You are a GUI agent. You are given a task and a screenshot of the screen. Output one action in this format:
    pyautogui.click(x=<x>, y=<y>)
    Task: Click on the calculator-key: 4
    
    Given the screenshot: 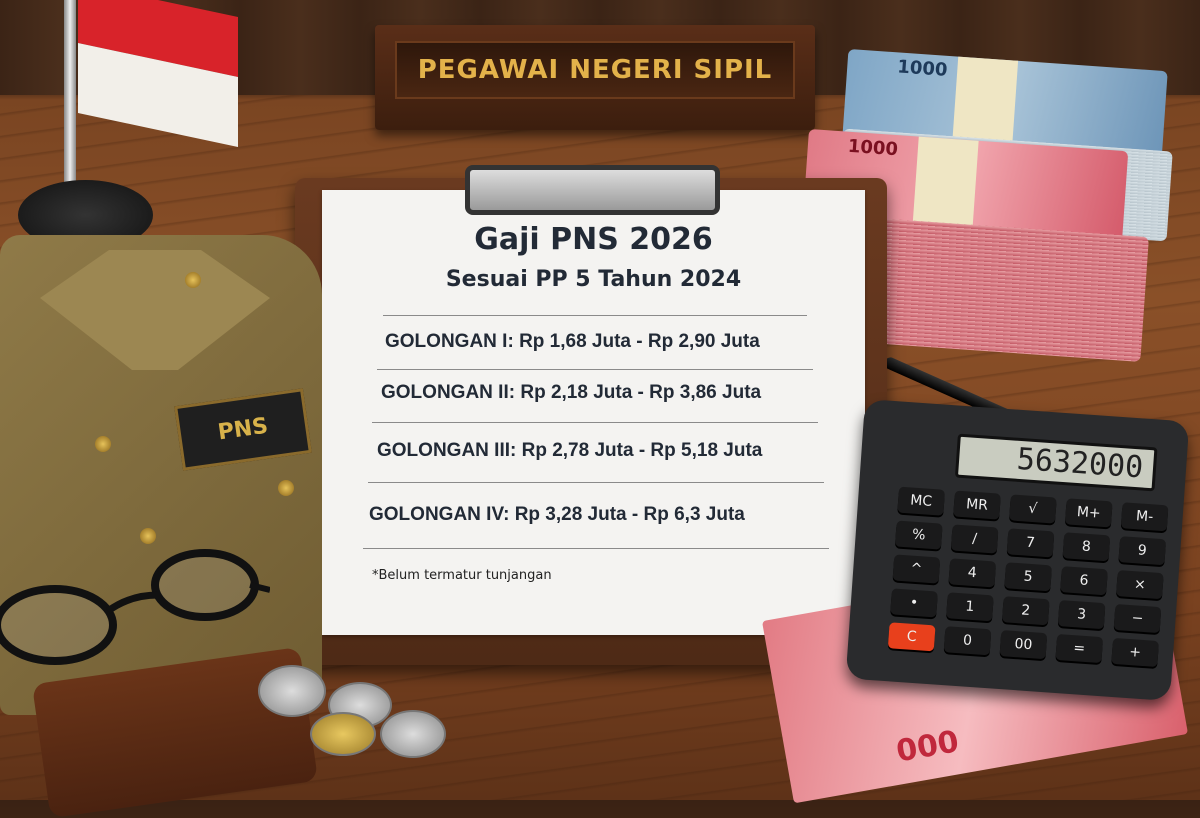 What is the action you would take?
    pyautogui.click(x=972, y=573)
    